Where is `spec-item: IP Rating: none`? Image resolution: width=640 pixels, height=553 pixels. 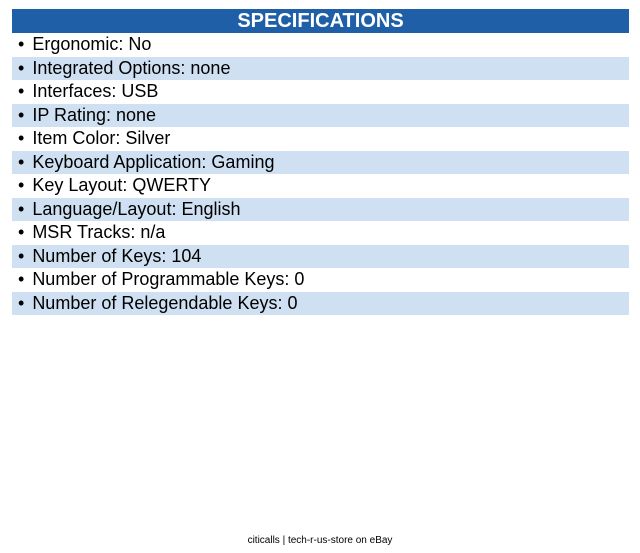
spec-item: IP Rating: none is located at coordinates (320, 115).